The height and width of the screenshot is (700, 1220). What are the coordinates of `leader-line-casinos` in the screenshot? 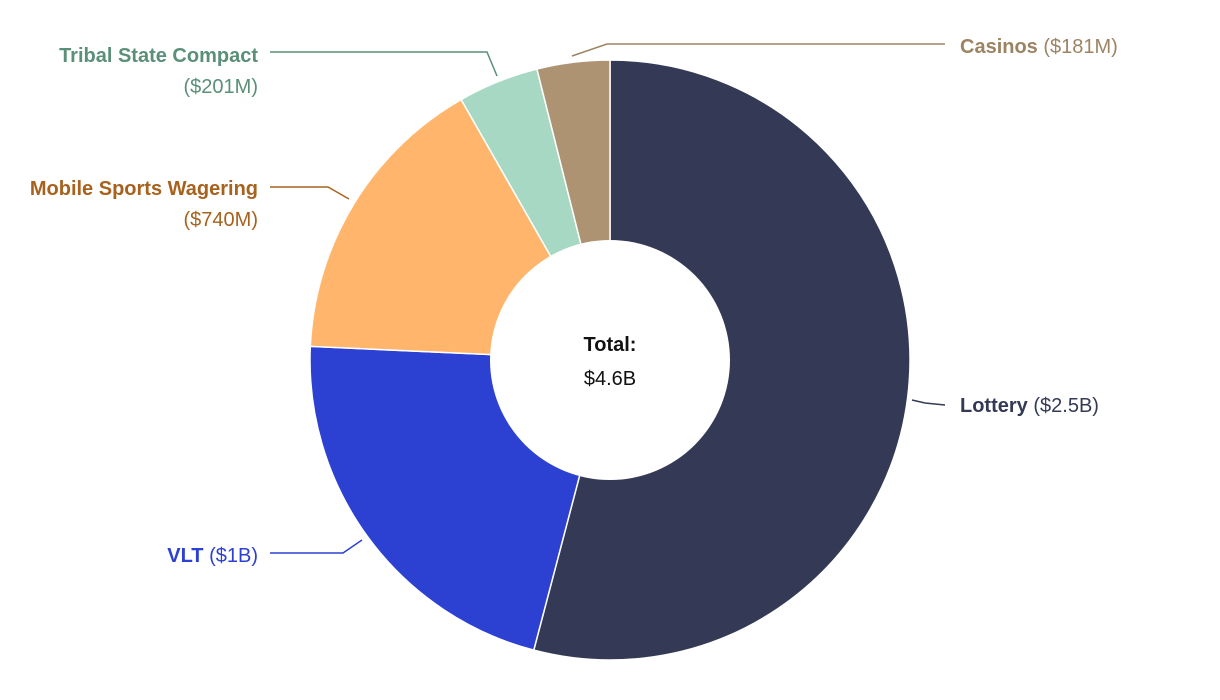 It's located at (758, 50).